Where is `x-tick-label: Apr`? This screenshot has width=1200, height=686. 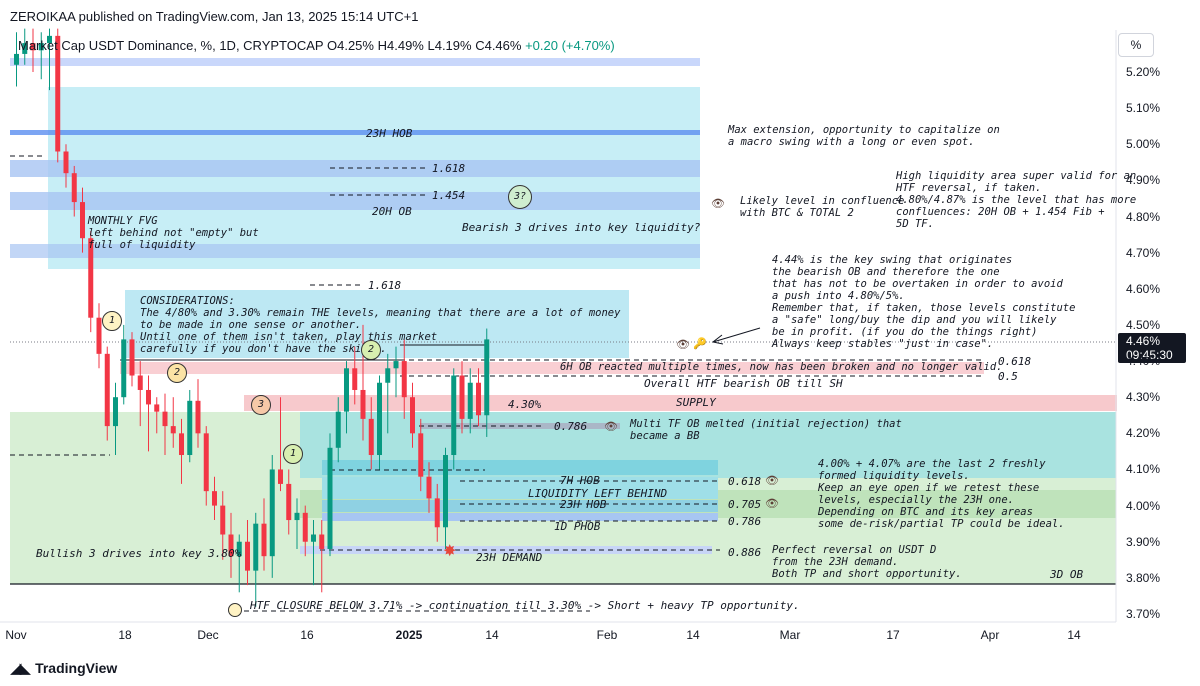
x-tick-label: Apr is located at coordinates (990, 635).